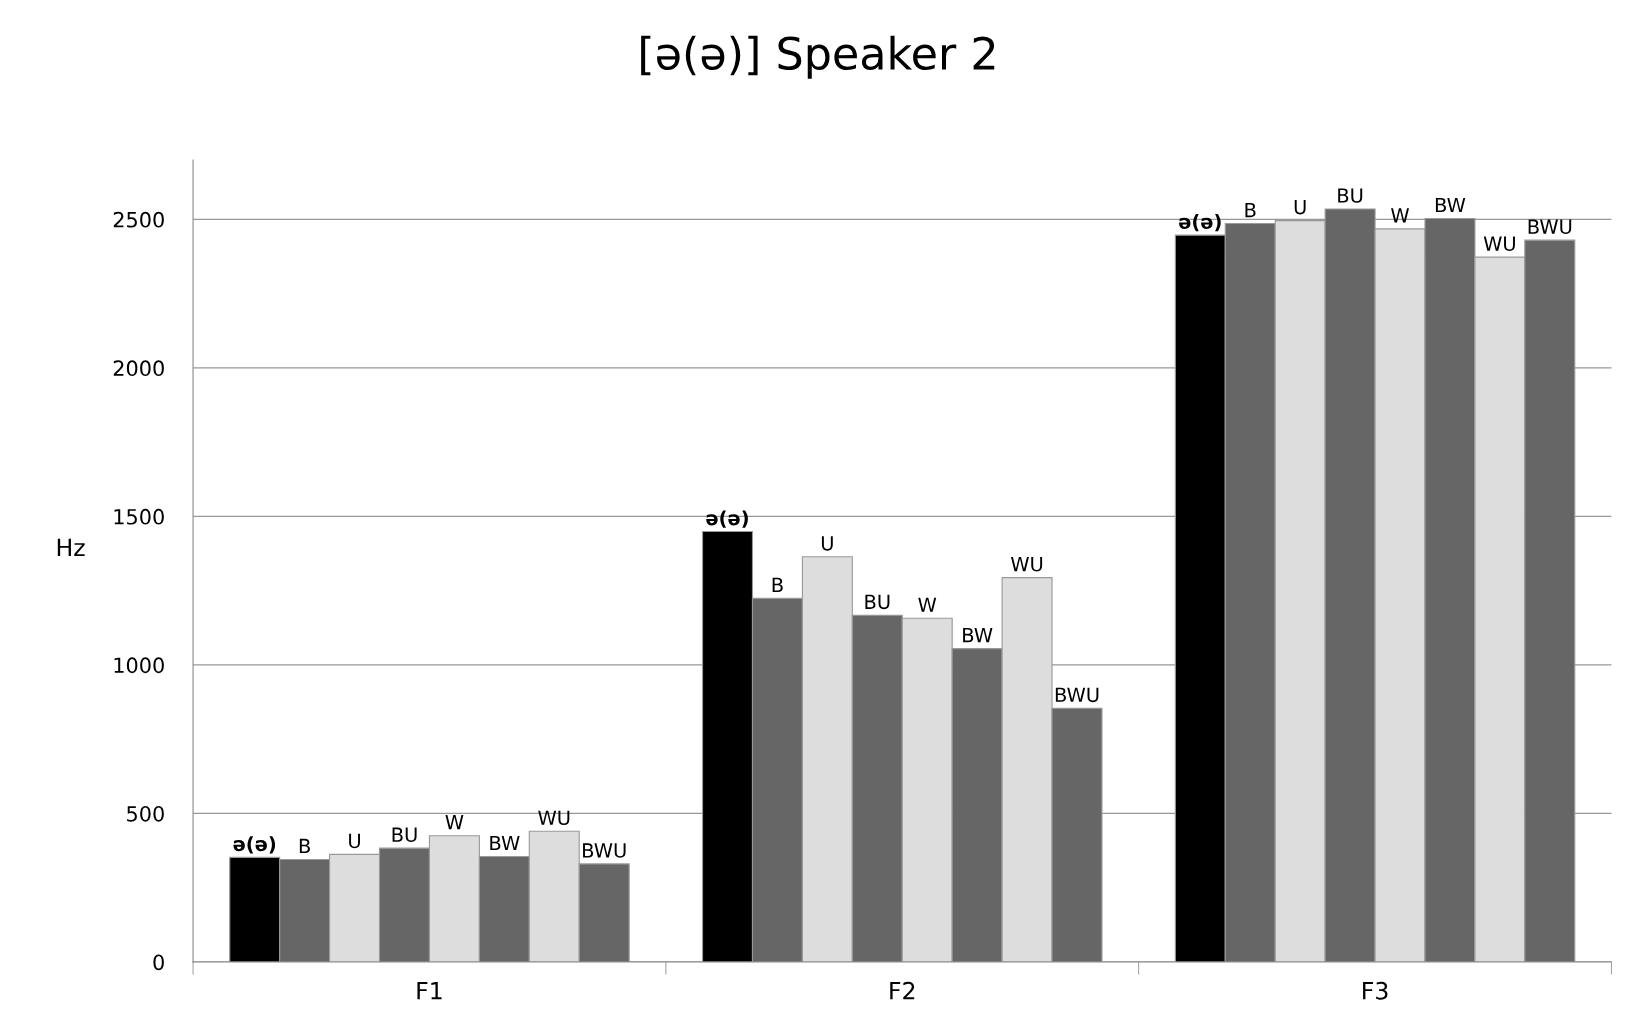 The height and width of the screenshot is (1019, 1636). Describe the element at coordinates (1026, 564) in the screenshot. I see `series-label: WU` at that location.